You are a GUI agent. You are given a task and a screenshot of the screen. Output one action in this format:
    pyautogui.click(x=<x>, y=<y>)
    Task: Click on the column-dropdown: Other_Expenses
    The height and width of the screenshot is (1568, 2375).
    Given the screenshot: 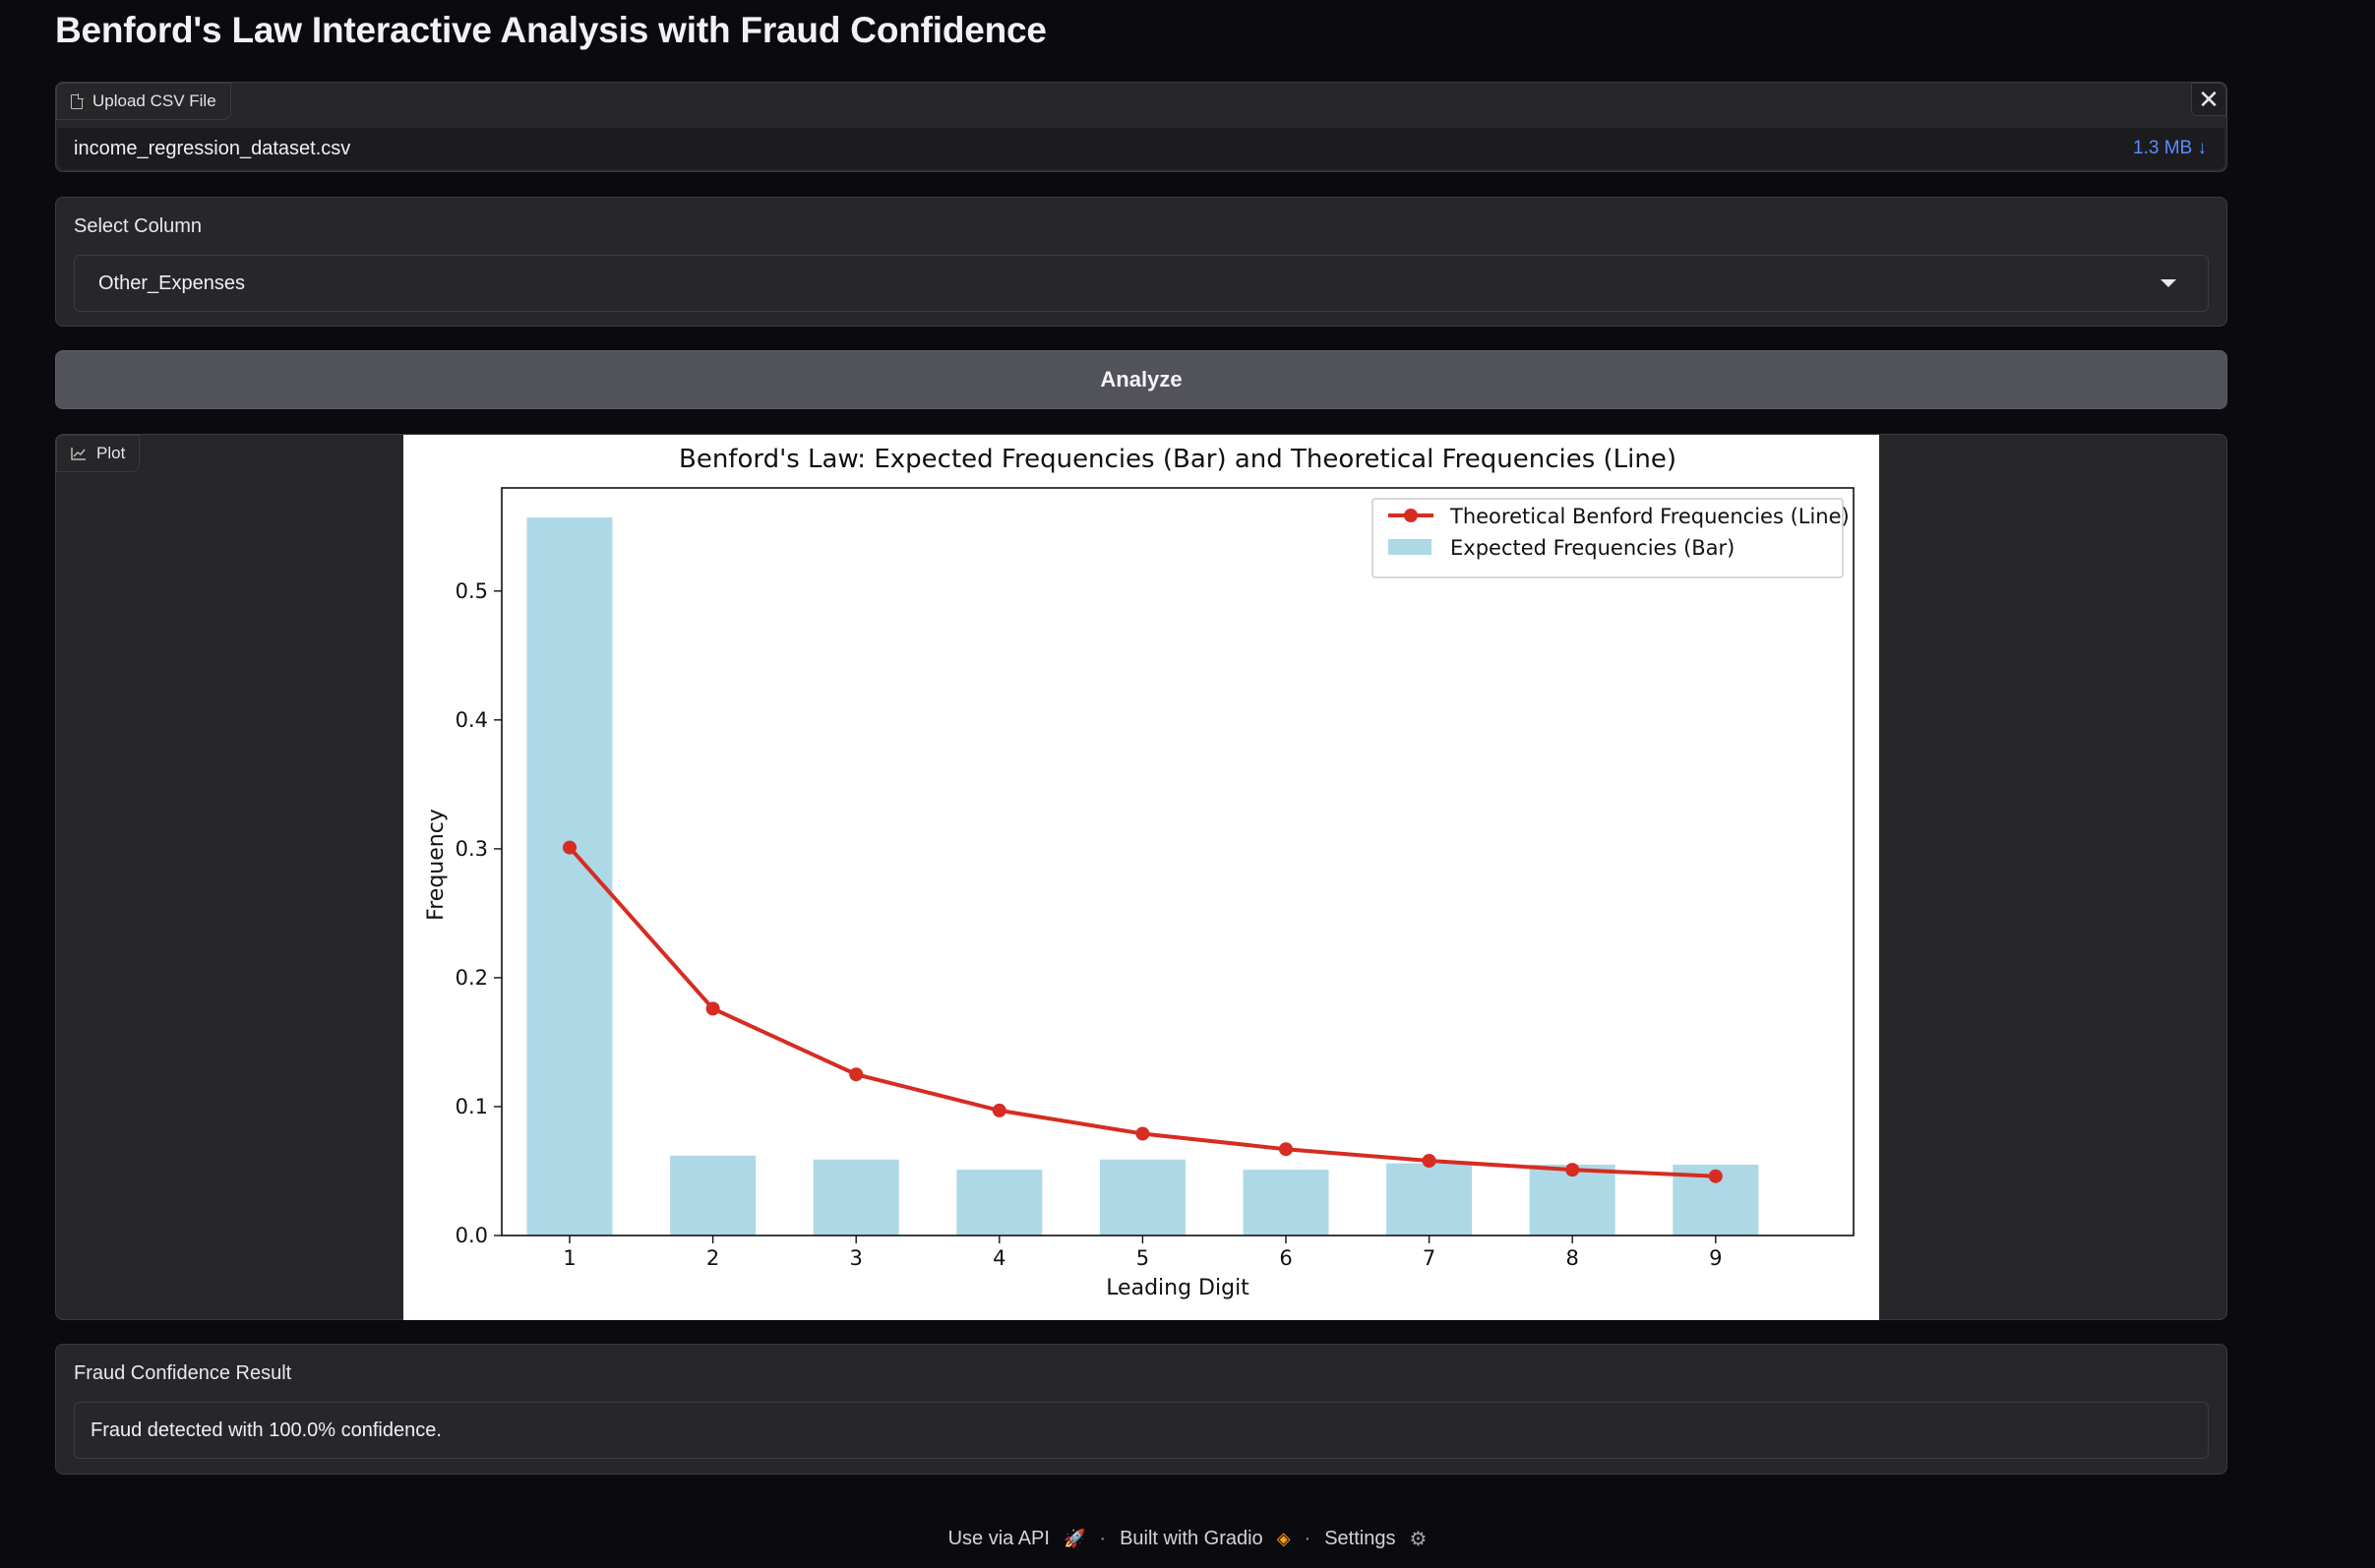 What is the action you would take?
    pyautogui.click(x=1141, y=283)
    